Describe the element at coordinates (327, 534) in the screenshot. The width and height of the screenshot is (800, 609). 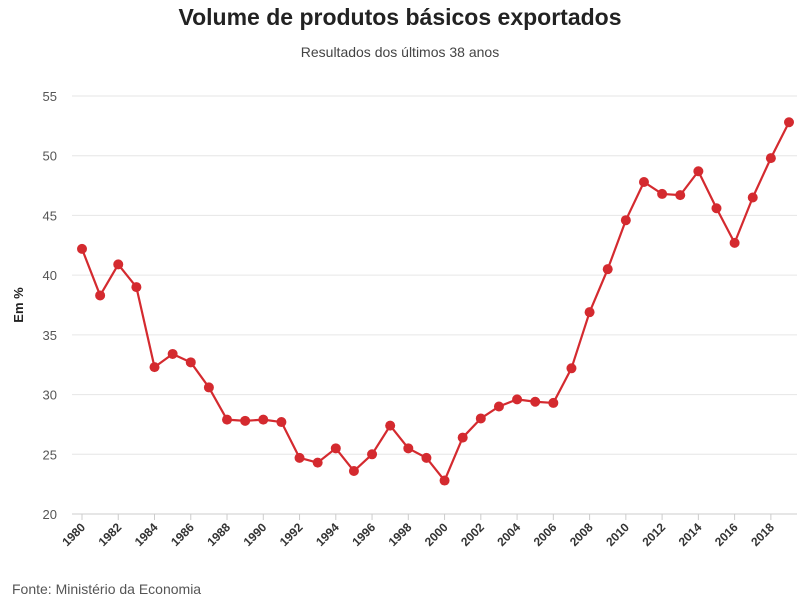
I see `x-tick-label: 1994` at that location.